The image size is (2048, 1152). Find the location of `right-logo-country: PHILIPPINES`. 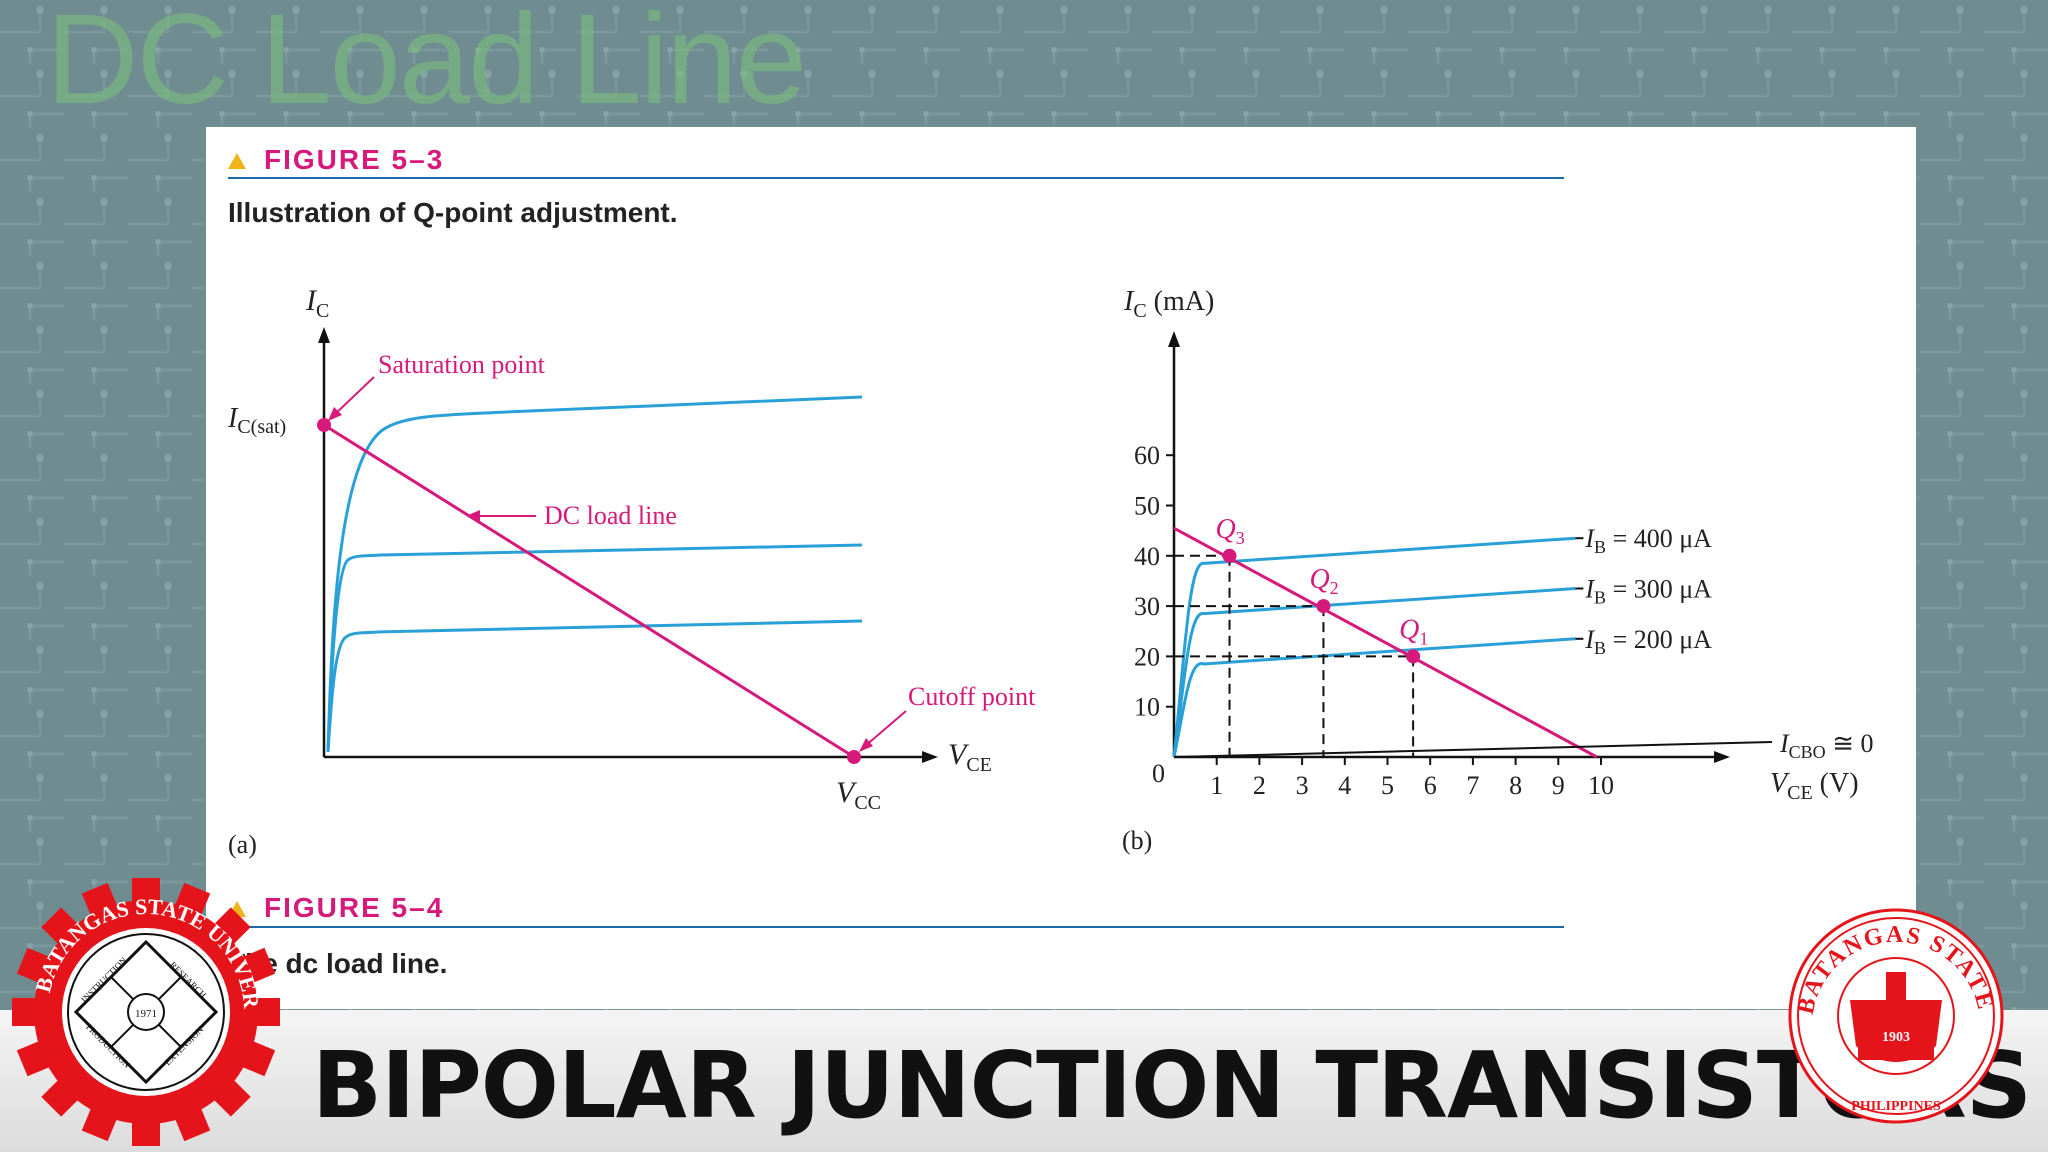

right-logo-country: PHILIPPINES is located at coordinates (1896, 1106).